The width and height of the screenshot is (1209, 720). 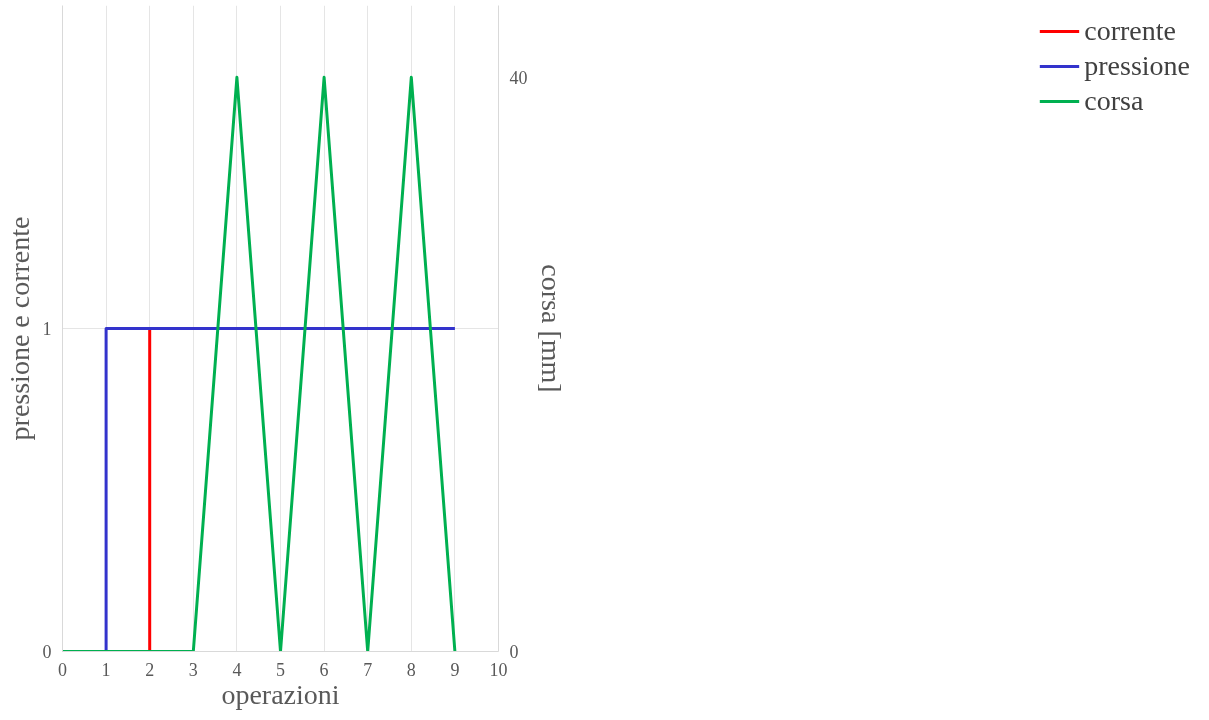 I want to click on x-tick-label: 10, so click(x=498, y=669).